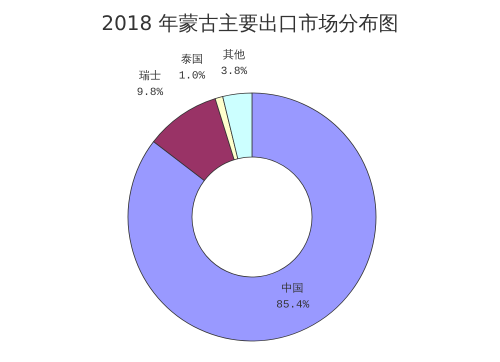 The height and width of the screenshot is (362, 500). Describe the element at coordinates (192, 76) in the screenshot. I see `data-label: 1.0%` at that location.